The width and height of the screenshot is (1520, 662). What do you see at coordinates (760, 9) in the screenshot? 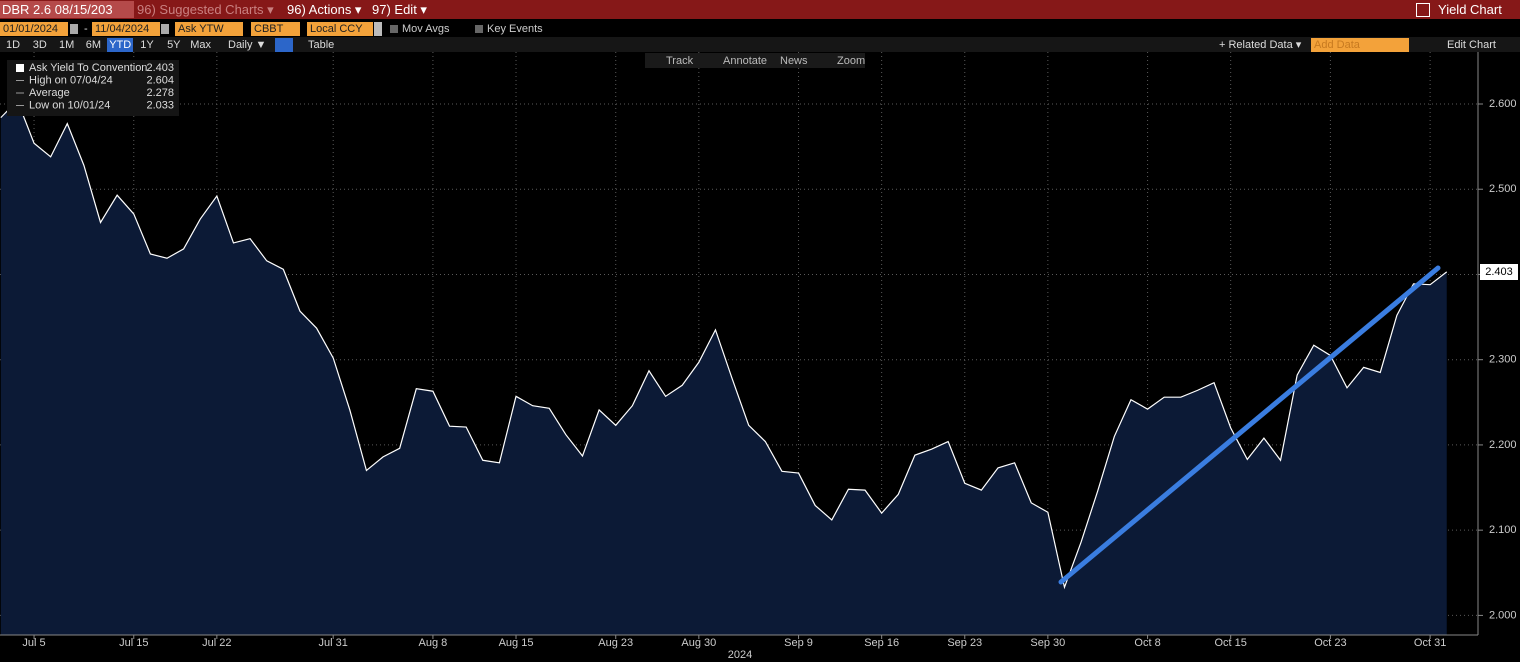
I see `title-bar` at bounding box center [760, 9].